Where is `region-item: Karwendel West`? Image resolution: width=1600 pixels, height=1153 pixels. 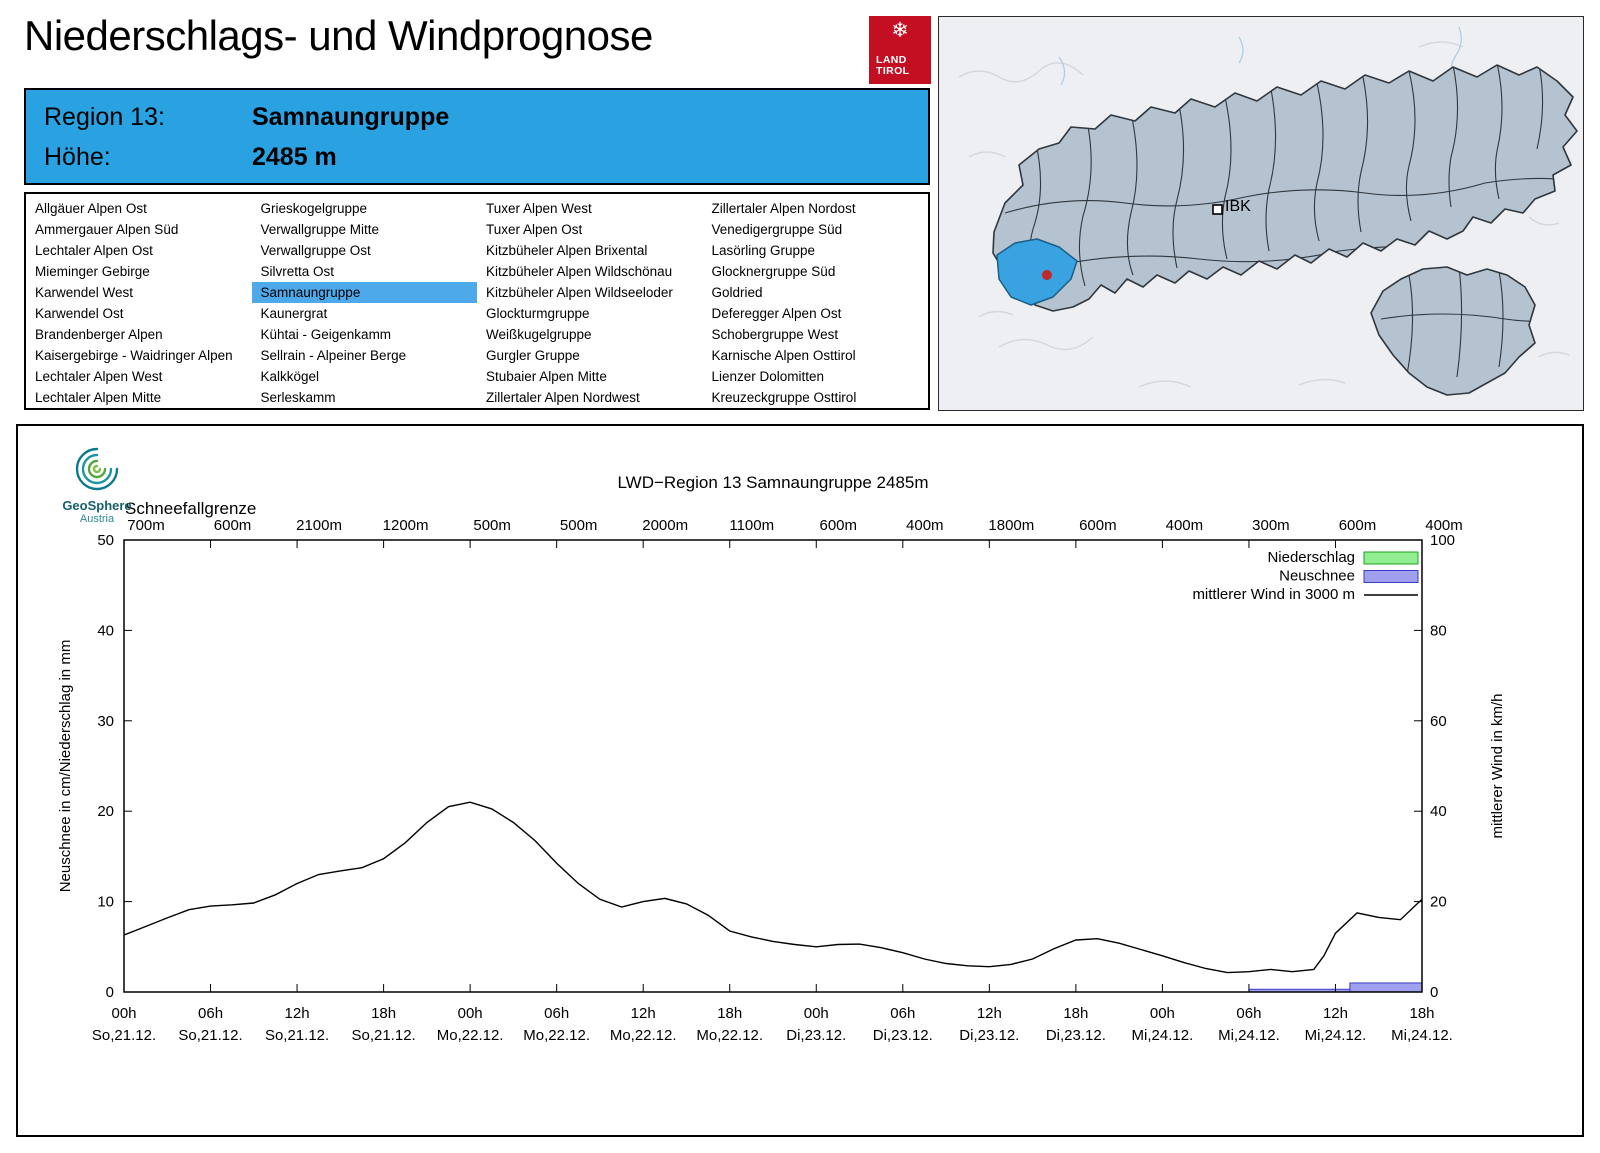 region-item: Karwendel West is located at coordinates (84, 292).